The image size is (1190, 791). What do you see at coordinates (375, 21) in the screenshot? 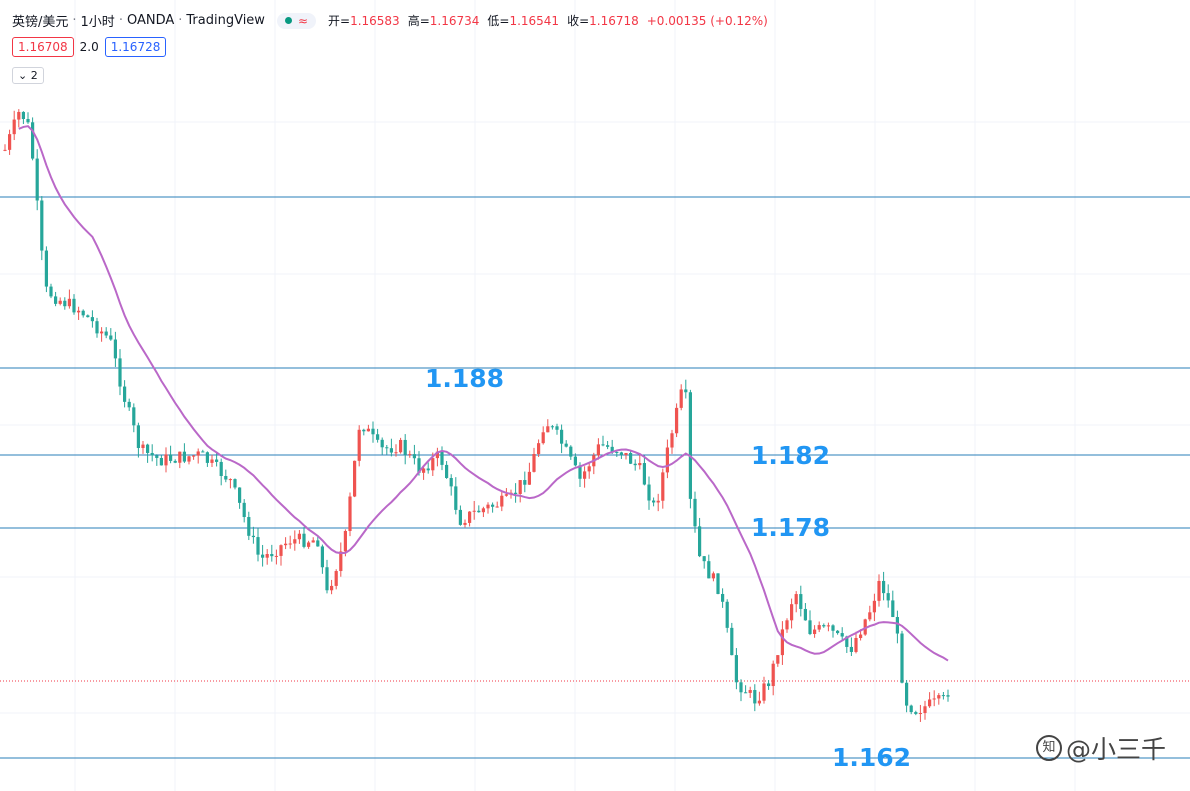
I see `ohlc-value: 1.16583` at bounding box center [375, 21].